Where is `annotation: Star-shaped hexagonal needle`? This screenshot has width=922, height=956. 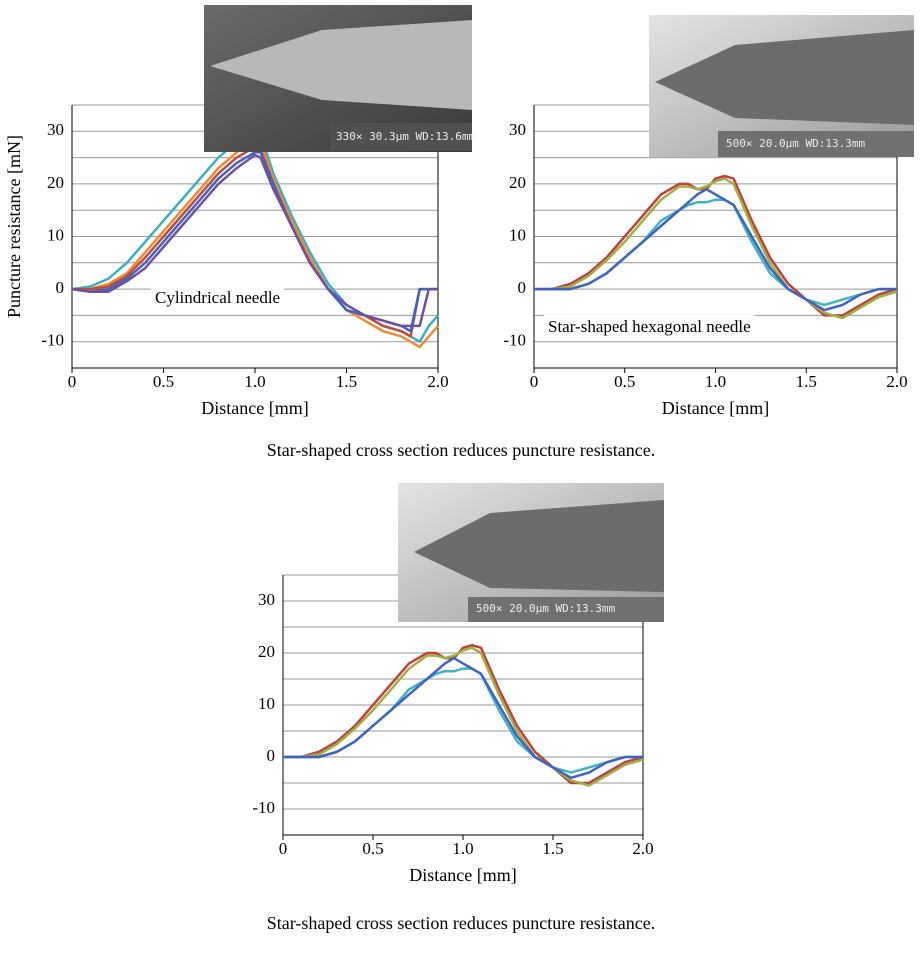
annotation: Star-shaped hexagonal needle is located at coordinates (649, 326).